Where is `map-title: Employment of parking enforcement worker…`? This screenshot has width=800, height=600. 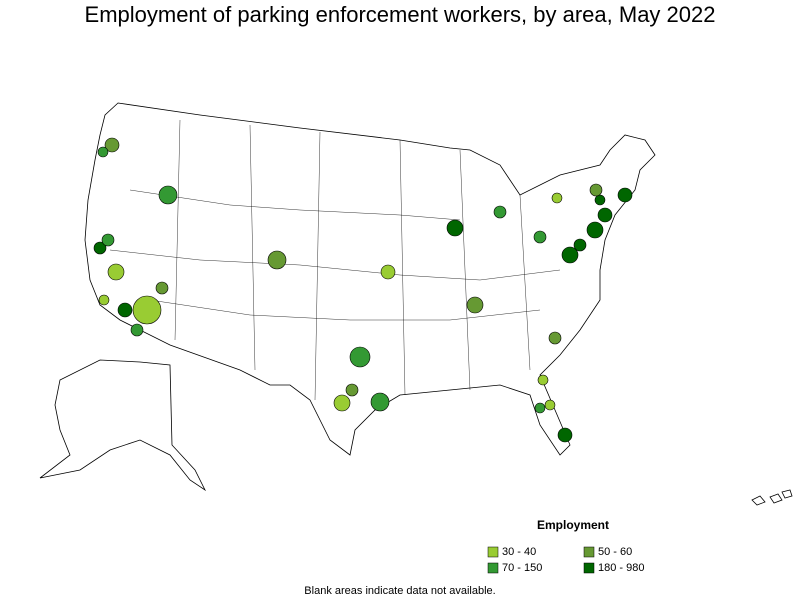
map-title: Employment of parking enforcement worker… is located at coordinates (400, 14).